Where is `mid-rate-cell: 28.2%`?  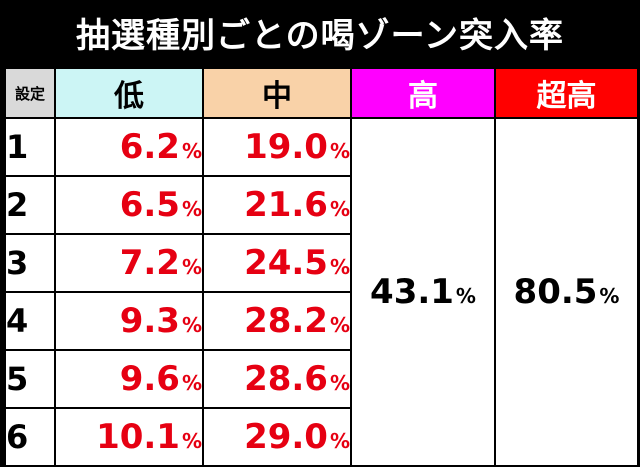 mid-rate-cell: 28.2% is located at coordinates (277, 321).